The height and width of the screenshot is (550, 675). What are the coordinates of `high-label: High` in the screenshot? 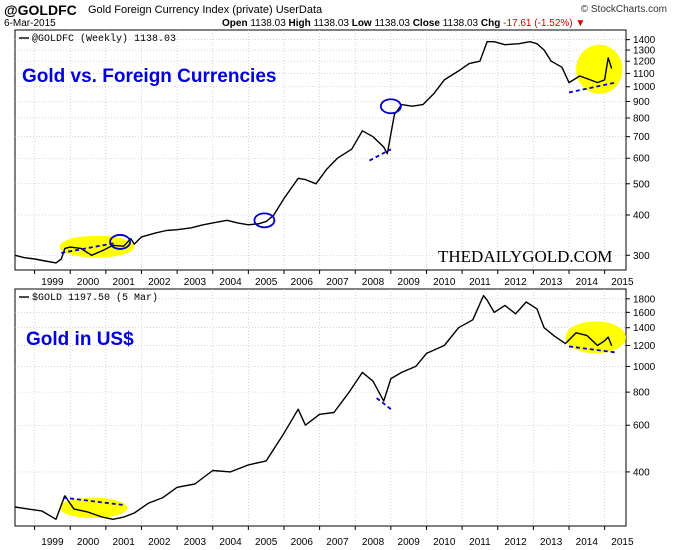 It's located at (299, 23).